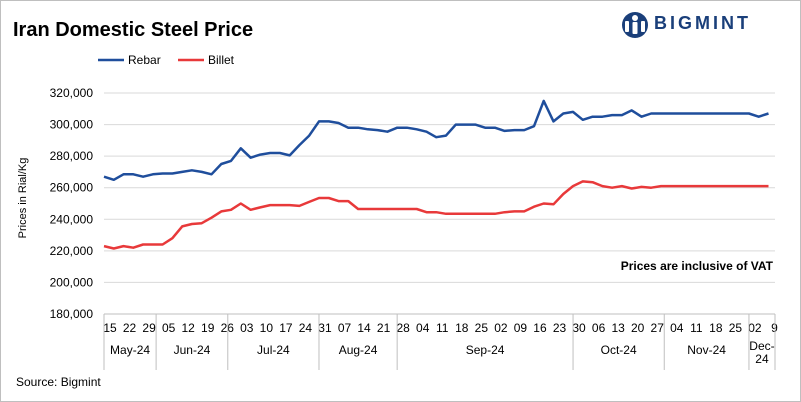 The image size is (801, 402). Describe the element at coordinates (72, 125) in the screenshot. I see `y-tick-label: 300,000` at that location.